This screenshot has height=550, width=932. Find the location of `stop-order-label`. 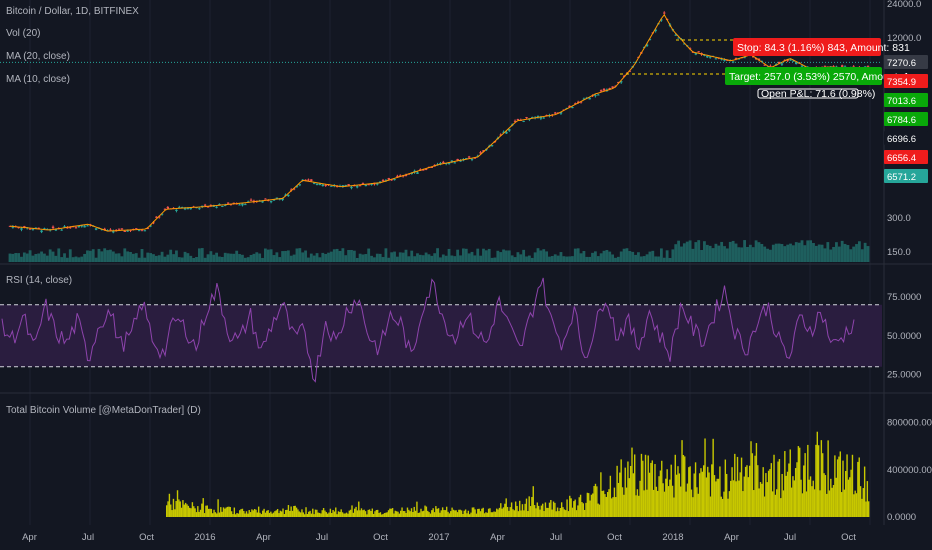

stop-order-label is located at coordinates (807, 47).